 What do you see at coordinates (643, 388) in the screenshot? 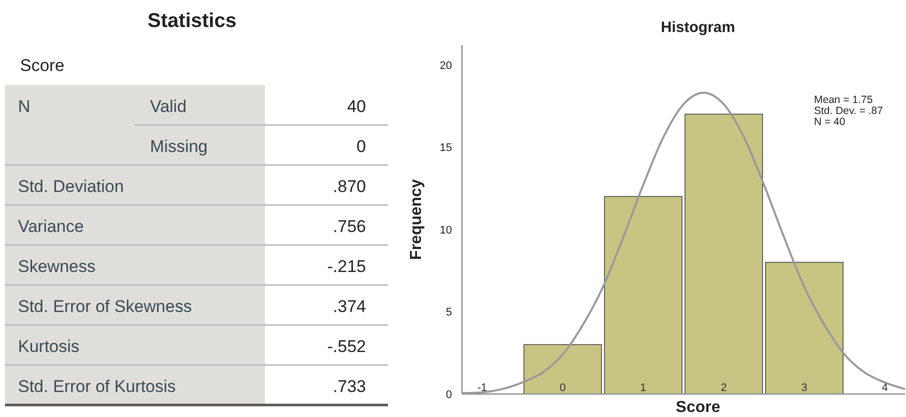
I see `x-tick-label: 1` at bounding box center [643, 388].